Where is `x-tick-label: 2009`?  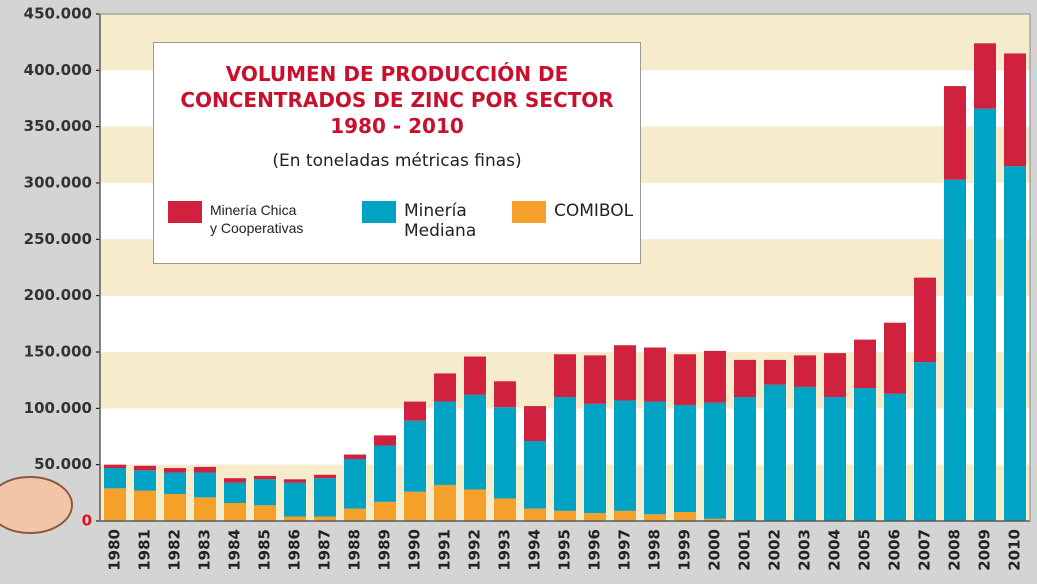
x-tick-label: 2009 is located at coordinates (985, 550).